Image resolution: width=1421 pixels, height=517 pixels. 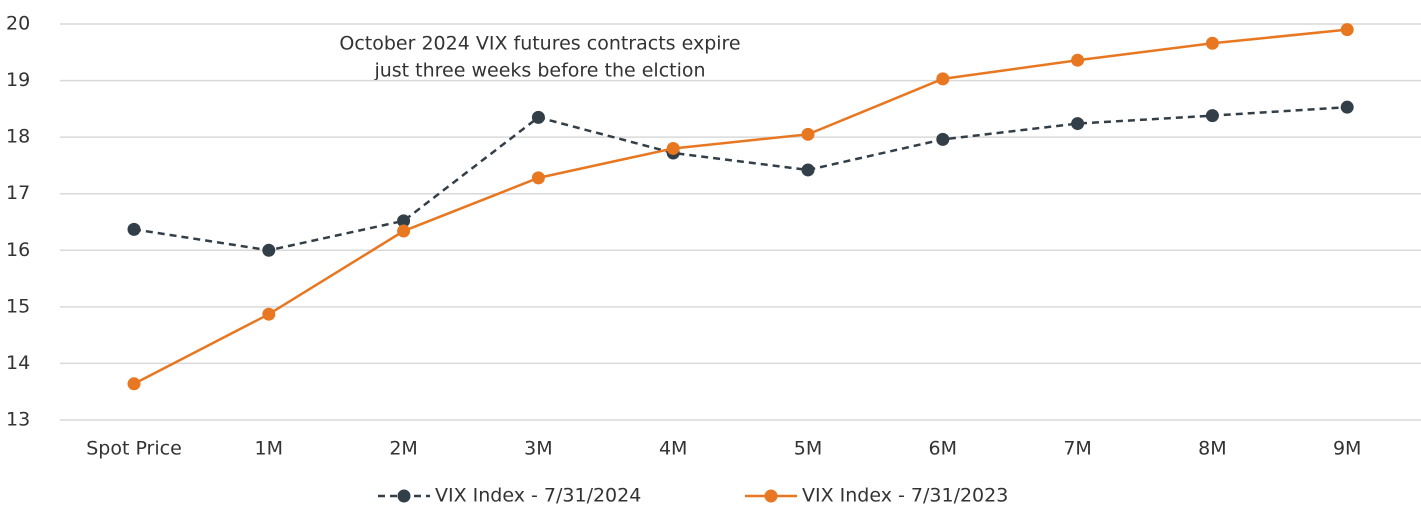 What do you see at coordinates (1347, 449) in the screenshot?
I see `x-tick-label: 9M` at bounding box center [1347, 449].